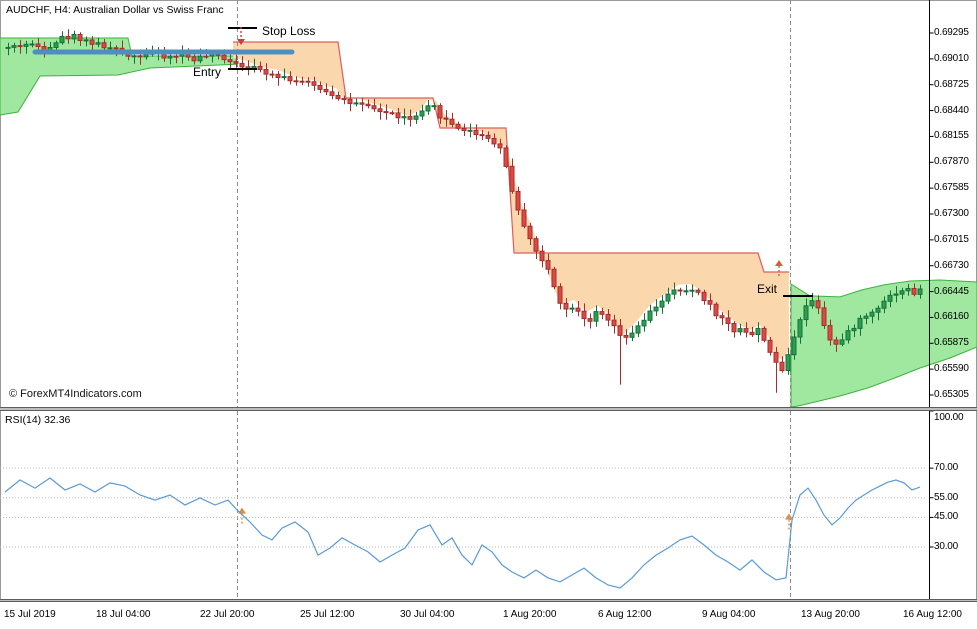 Image resolution: width=977 pixels, height=629 pixels. What do you see at coordinates (931, 505) in the screenshot?
I see `rsi-axis` at bounding box center [931, 505].